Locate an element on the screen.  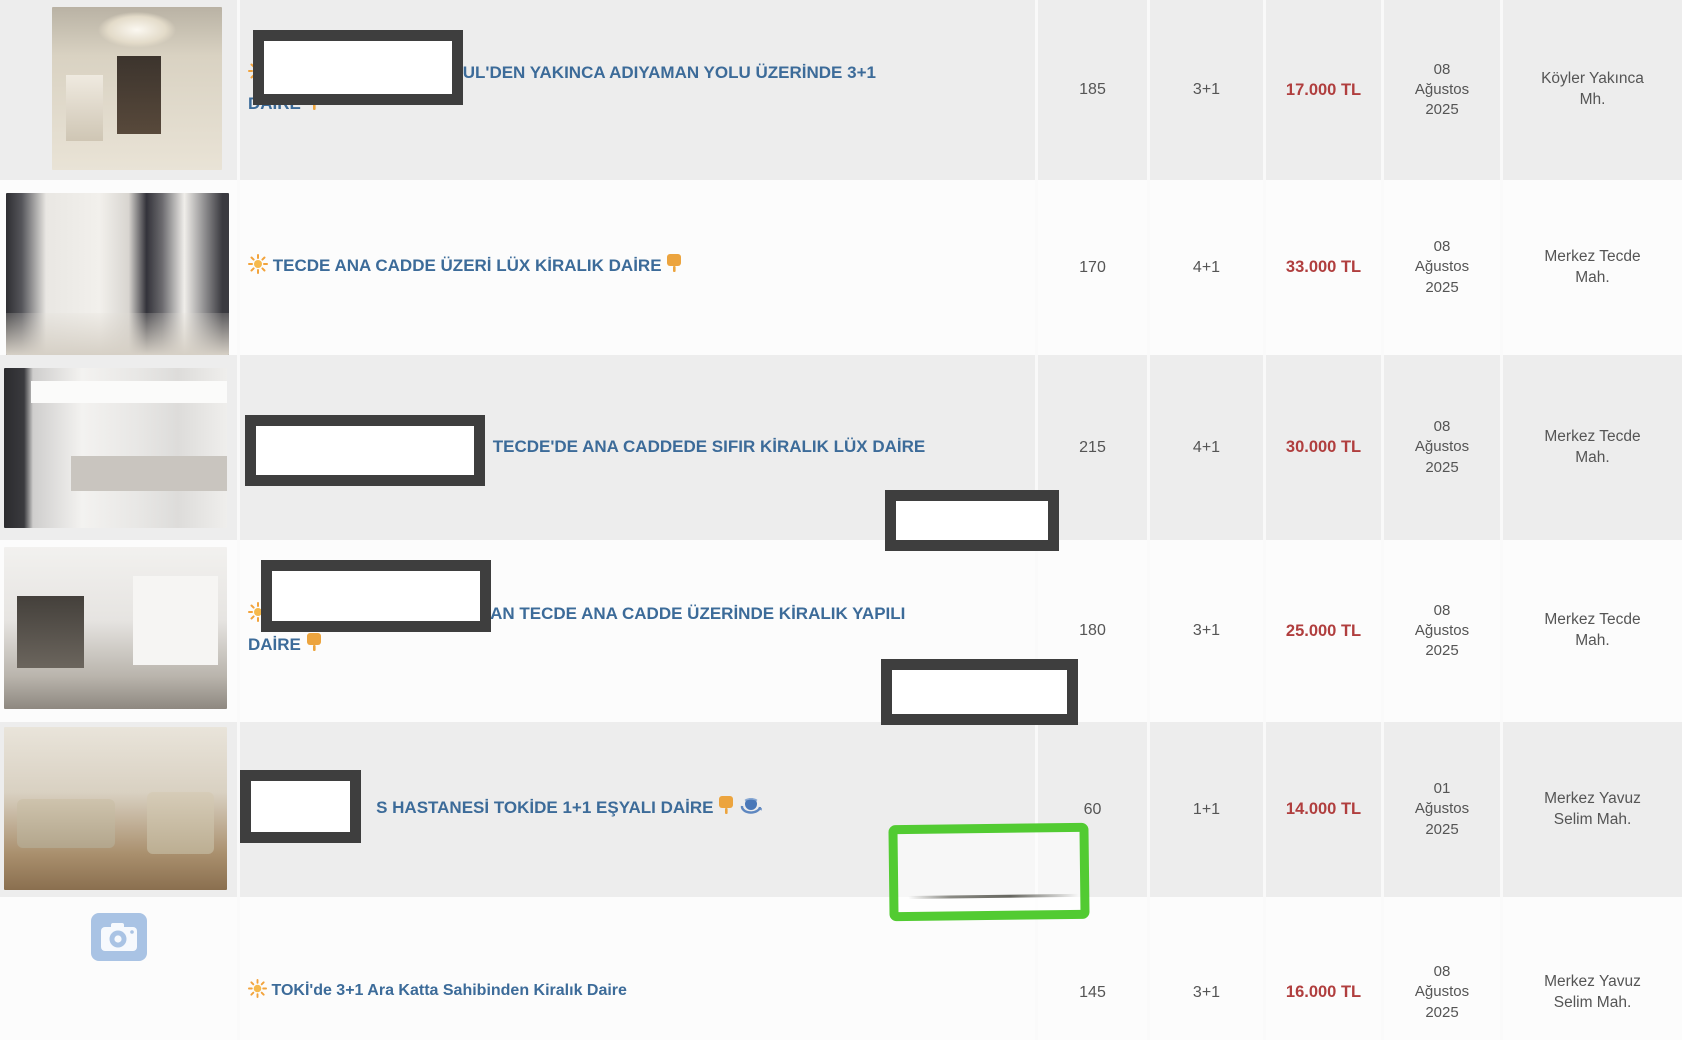
size-m2-value: 215 is located at coordinates (1092, 447).